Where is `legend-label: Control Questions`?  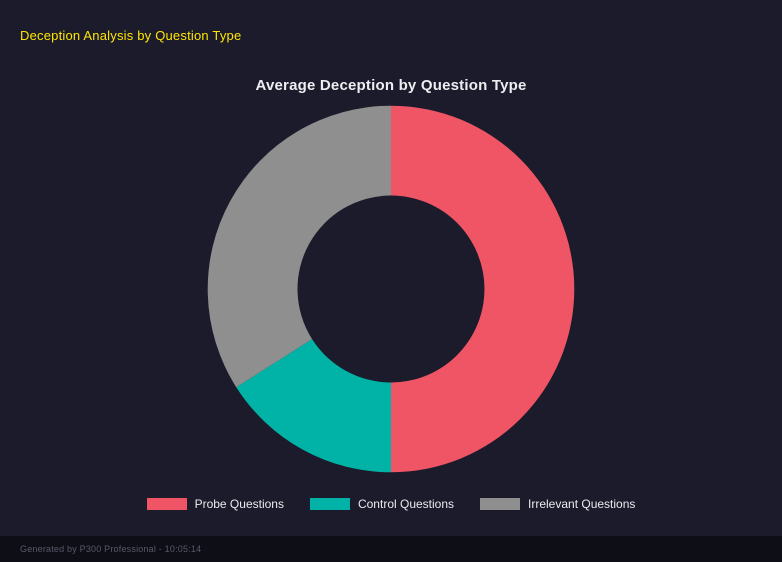 legend-label: Control Questions is located at coordinates (406, 504).